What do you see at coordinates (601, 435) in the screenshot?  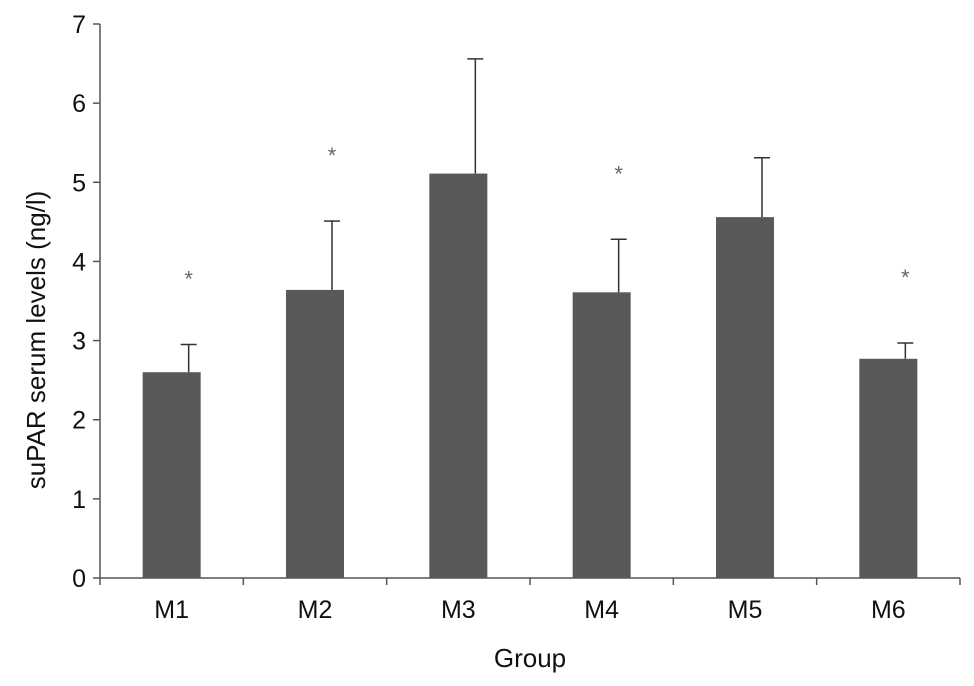 I see `bar-m4` at bounding box center [601, 435].